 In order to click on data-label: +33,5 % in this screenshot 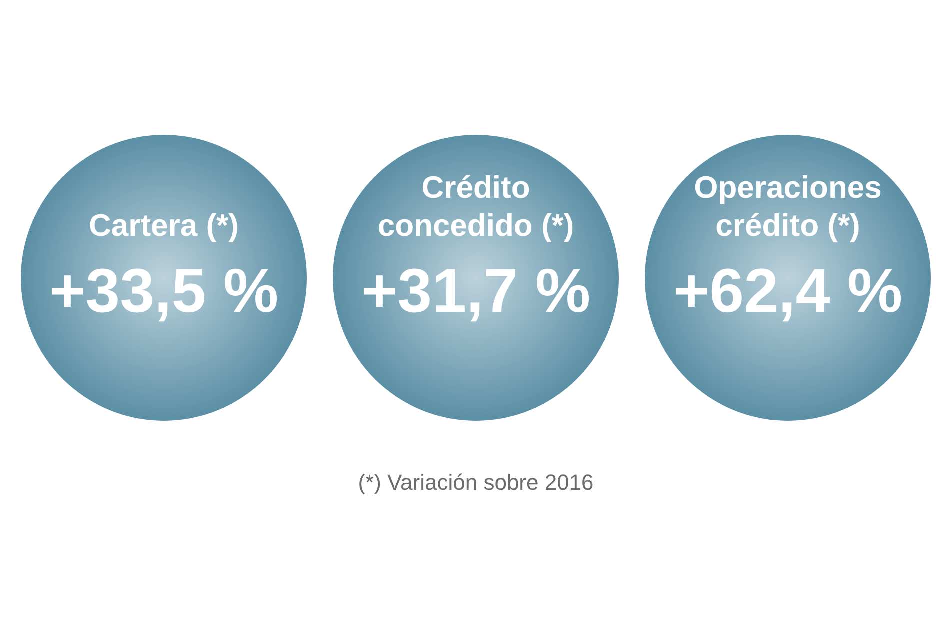, I will do `click(164, 291)`.